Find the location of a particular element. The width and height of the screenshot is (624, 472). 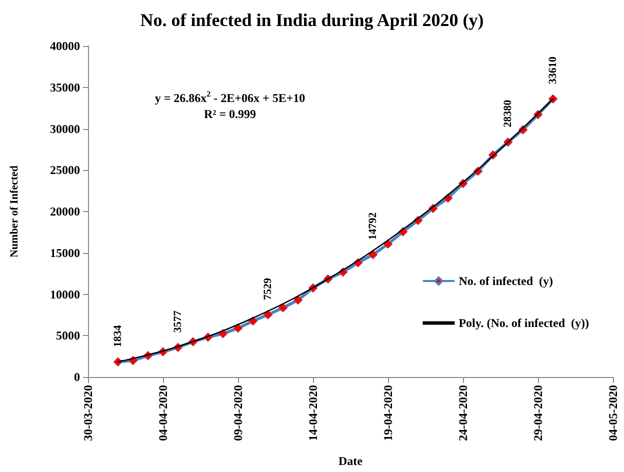

data-label: 3577 is located at coordinates (178, 321).